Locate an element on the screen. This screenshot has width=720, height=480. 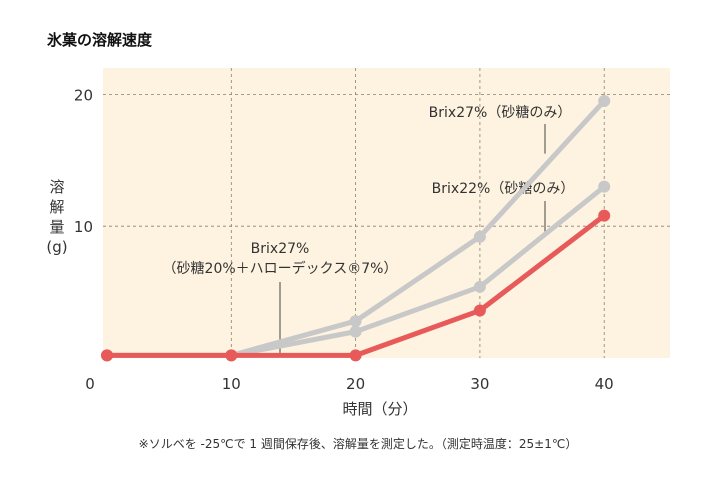
y-axis-label: (g) is located at coordinates (56, 247).